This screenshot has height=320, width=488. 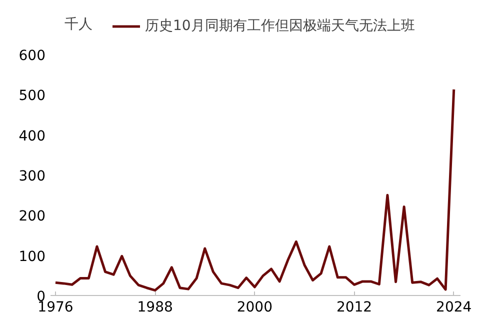 What do you see at coordinates (32, 56) in the screenshot?
I see `y-tick-label: 600` at bounding box center [32, 56].